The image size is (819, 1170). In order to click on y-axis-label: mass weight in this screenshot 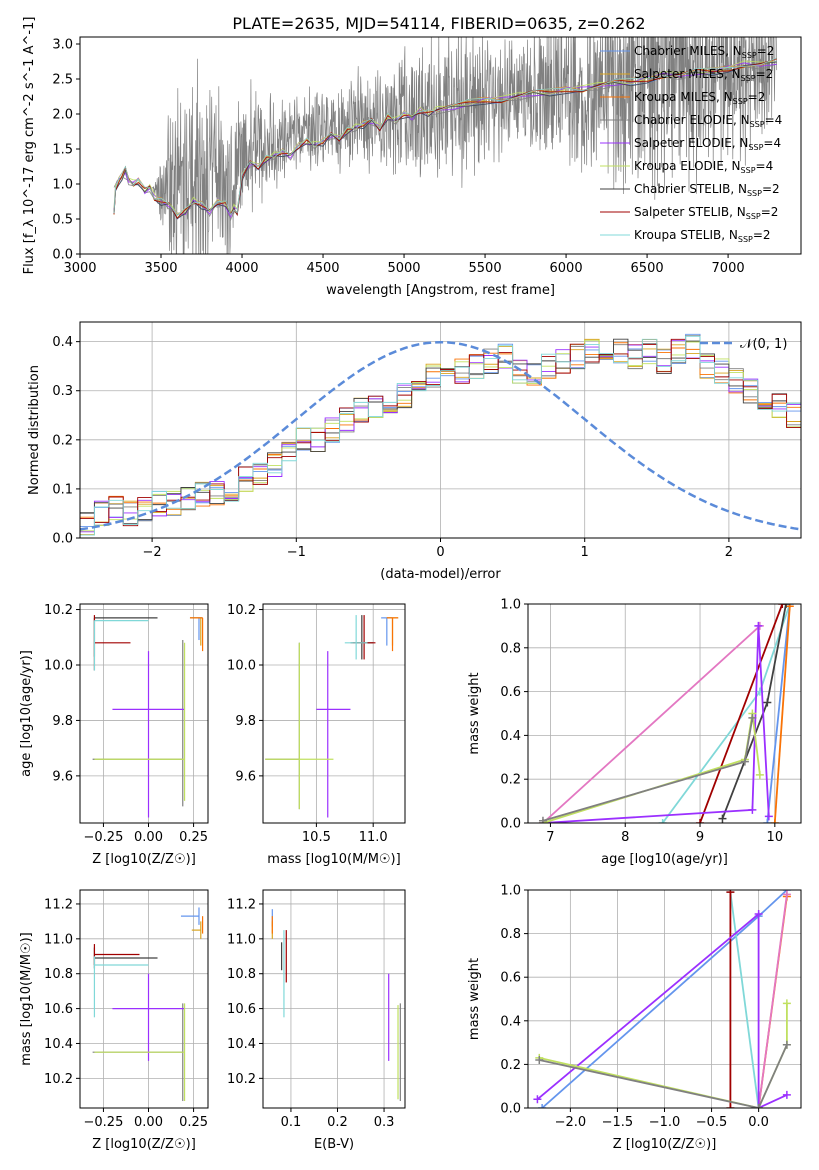, I will do `click(474, 999)`.